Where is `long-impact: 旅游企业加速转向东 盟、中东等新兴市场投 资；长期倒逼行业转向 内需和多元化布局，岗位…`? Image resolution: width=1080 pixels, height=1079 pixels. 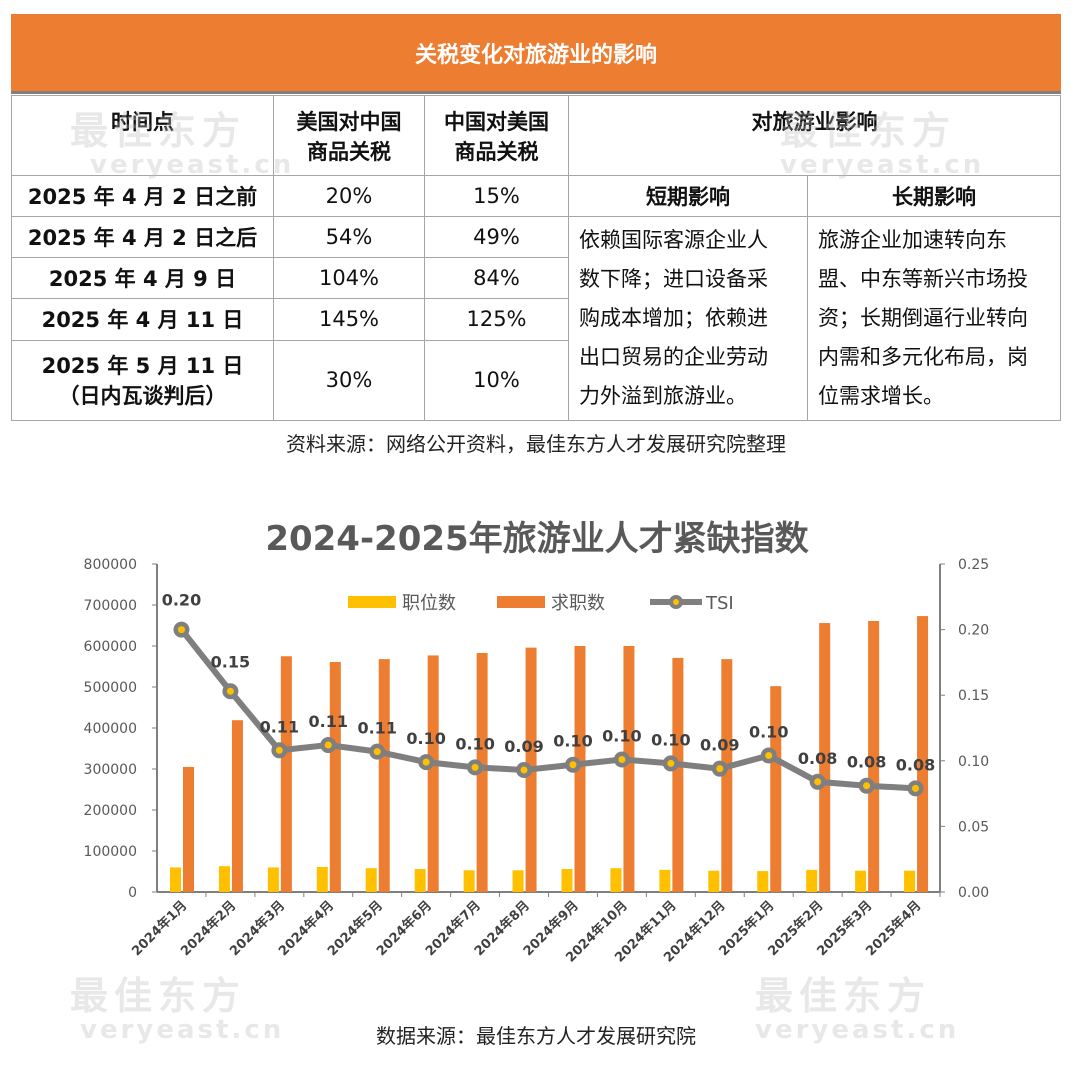
long-impact: 旅游企业加速转向东 盟、中东等新兴市场投 资；长期倒逼行业转向 内需和多元化布局，岗位… is located at coordinates (934, 318).